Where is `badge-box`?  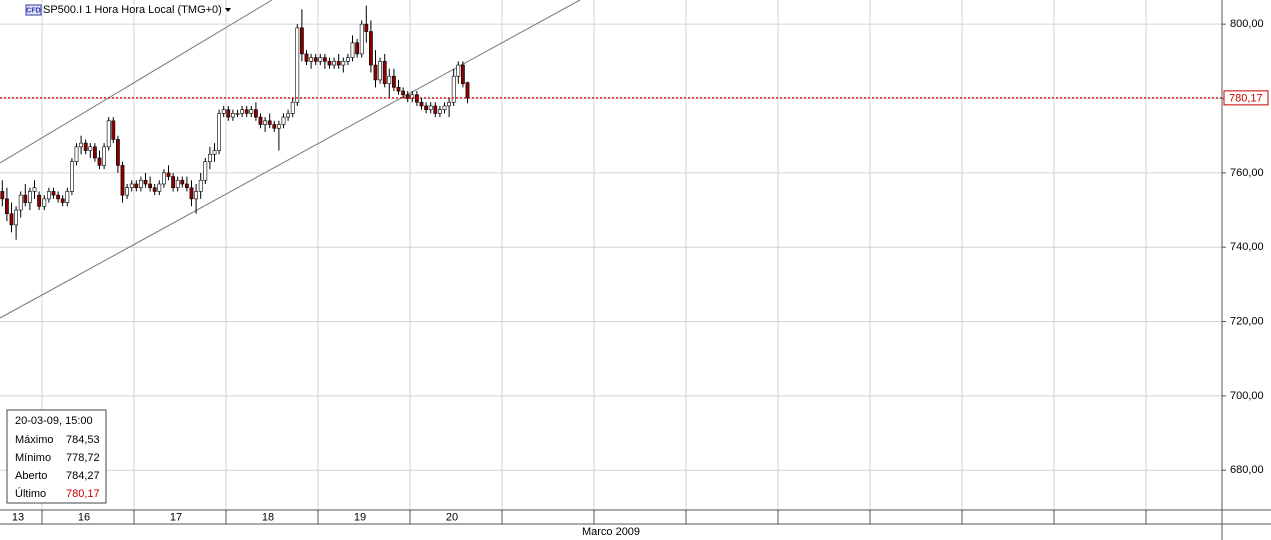 badge-box is located at coordinates (33, 10).